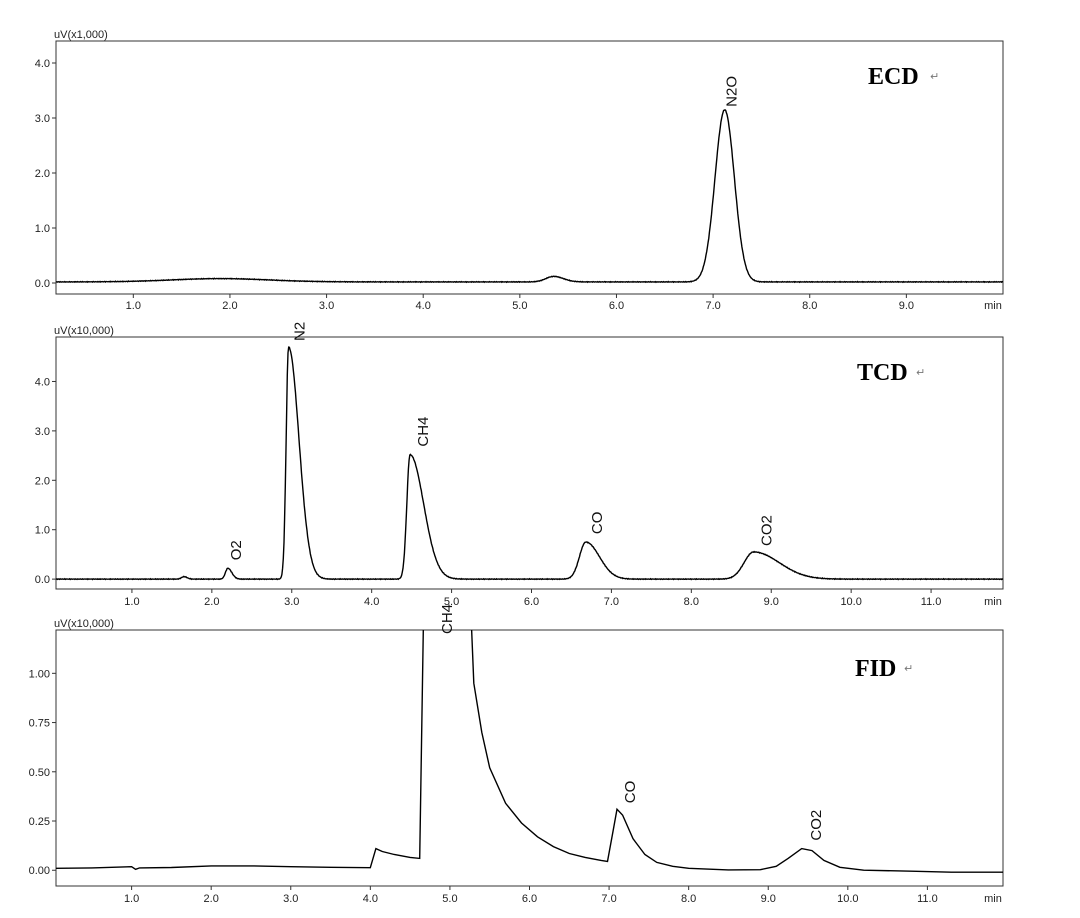 The image size is (1080, 918). What do you see at coordinates (236, 550) in the screenshot?
I see `peak-label: O2` at bounding box center [236, 550].